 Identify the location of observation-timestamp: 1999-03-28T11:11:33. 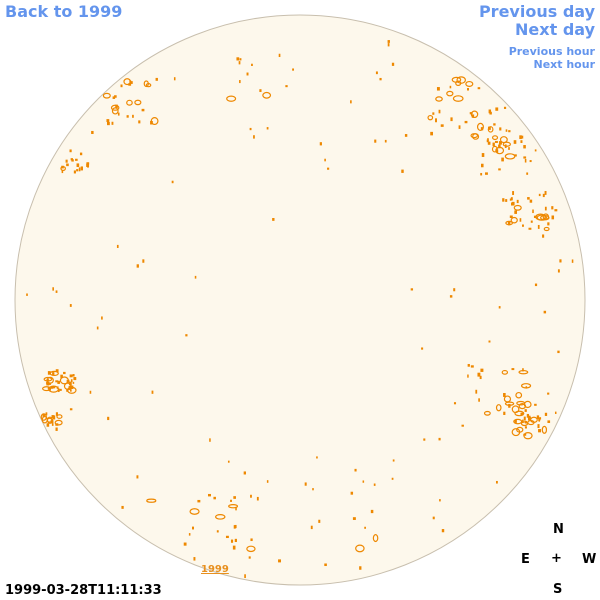
(83, 590).